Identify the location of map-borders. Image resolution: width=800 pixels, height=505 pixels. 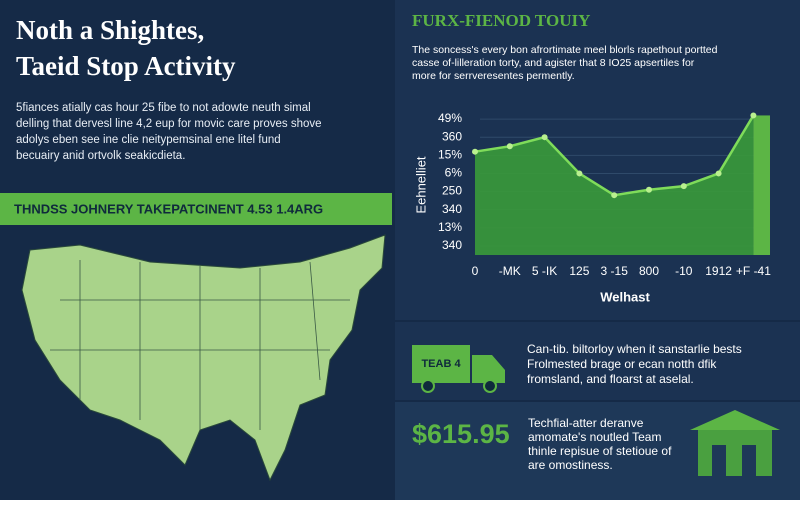
(200, 345).